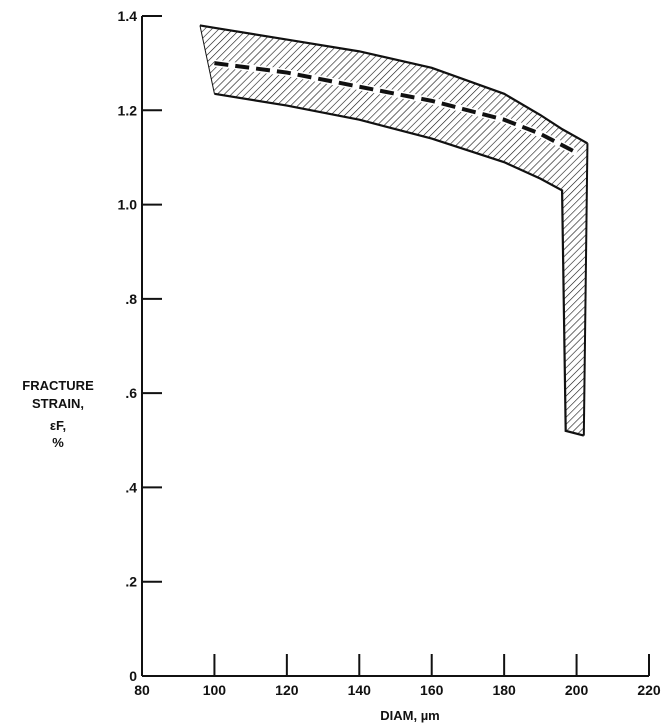 The height and width of the screenshot is (723, 661). Describe the element at coordinates (128, 16) in the screenshot. I see `y-tick-label: 1.4` at that location.